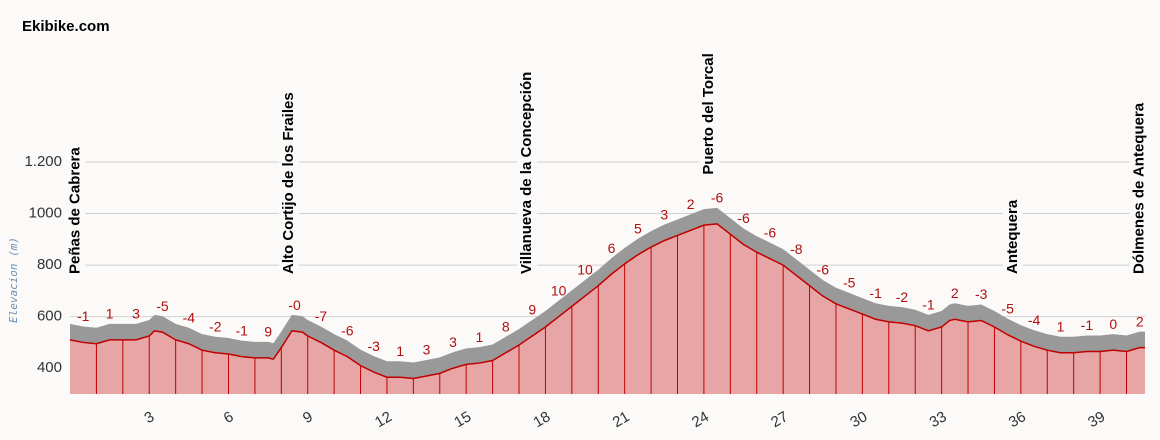 The height and width of the screenshot is (440, 1160). What do you see at coordinates (541, 419) in the screenshot?
I see `x-tick-label: 18` at bounding box center [541, 419].